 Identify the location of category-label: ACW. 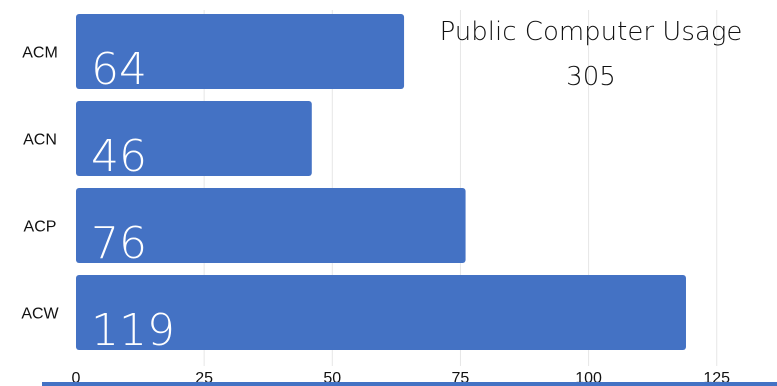
(40, 314).